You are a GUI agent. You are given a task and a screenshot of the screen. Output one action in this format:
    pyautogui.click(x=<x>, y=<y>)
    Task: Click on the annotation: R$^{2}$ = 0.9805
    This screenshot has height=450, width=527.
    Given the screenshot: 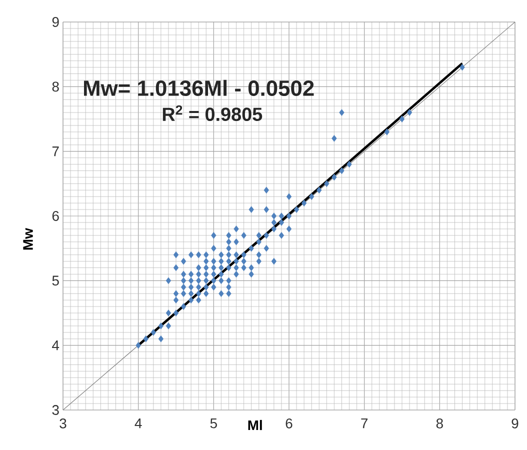 What is the action you would take?
    pyautogui.click(x=212, y=113)
    